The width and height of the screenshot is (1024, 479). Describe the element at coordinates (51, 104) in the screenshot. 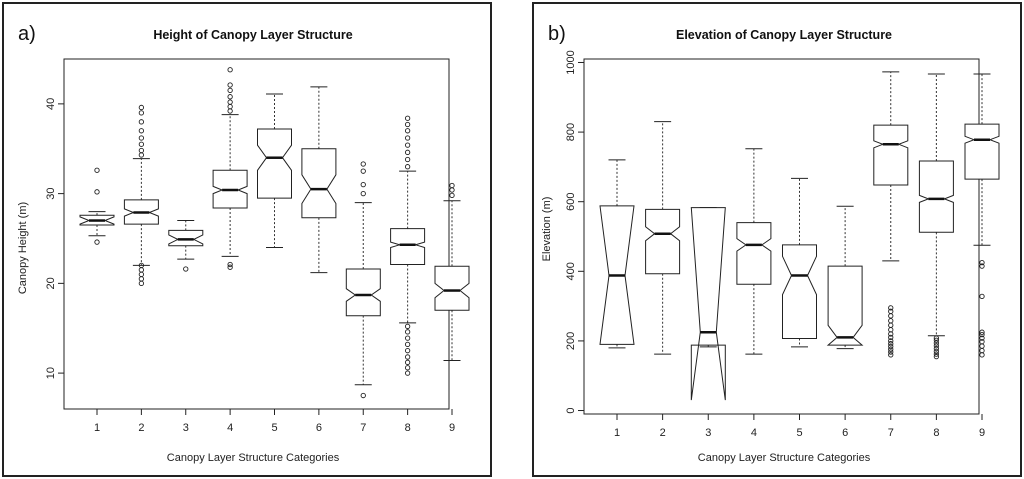

I see `y-tick-label: 40` at that location.